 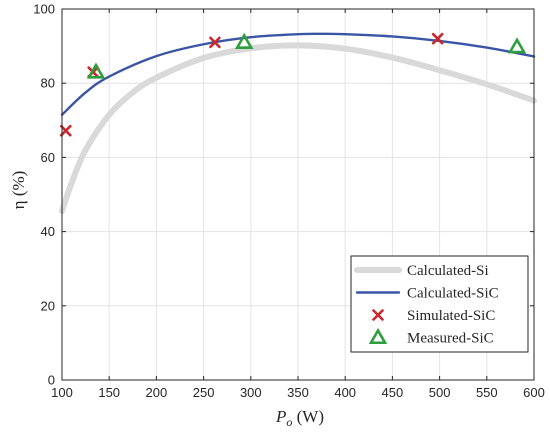 I want to click on y-axis-label: η (%), so click(x=18, y=190).